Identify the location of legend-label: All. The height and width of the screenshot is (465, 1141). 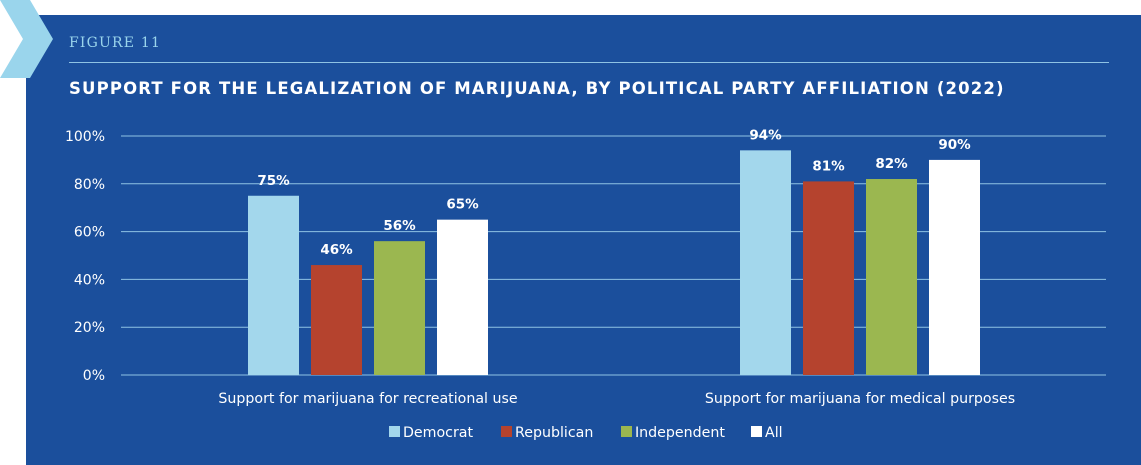
(774, 433).